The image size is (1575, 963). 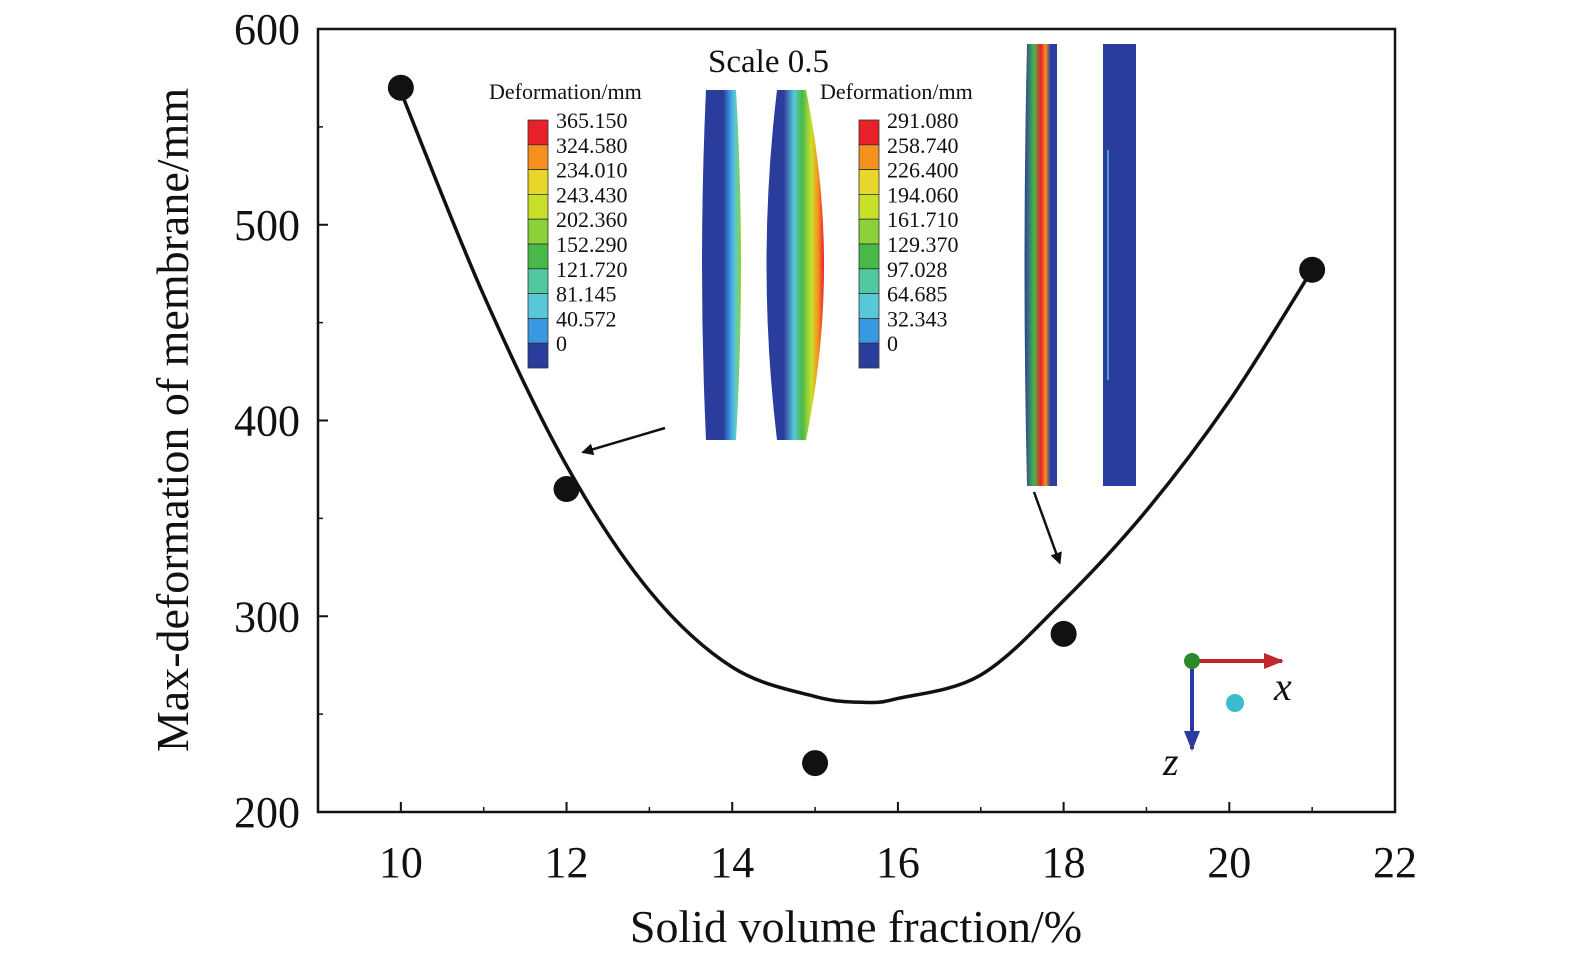 I want to click on x-tick-label: 10, so click(x=401, y=862).